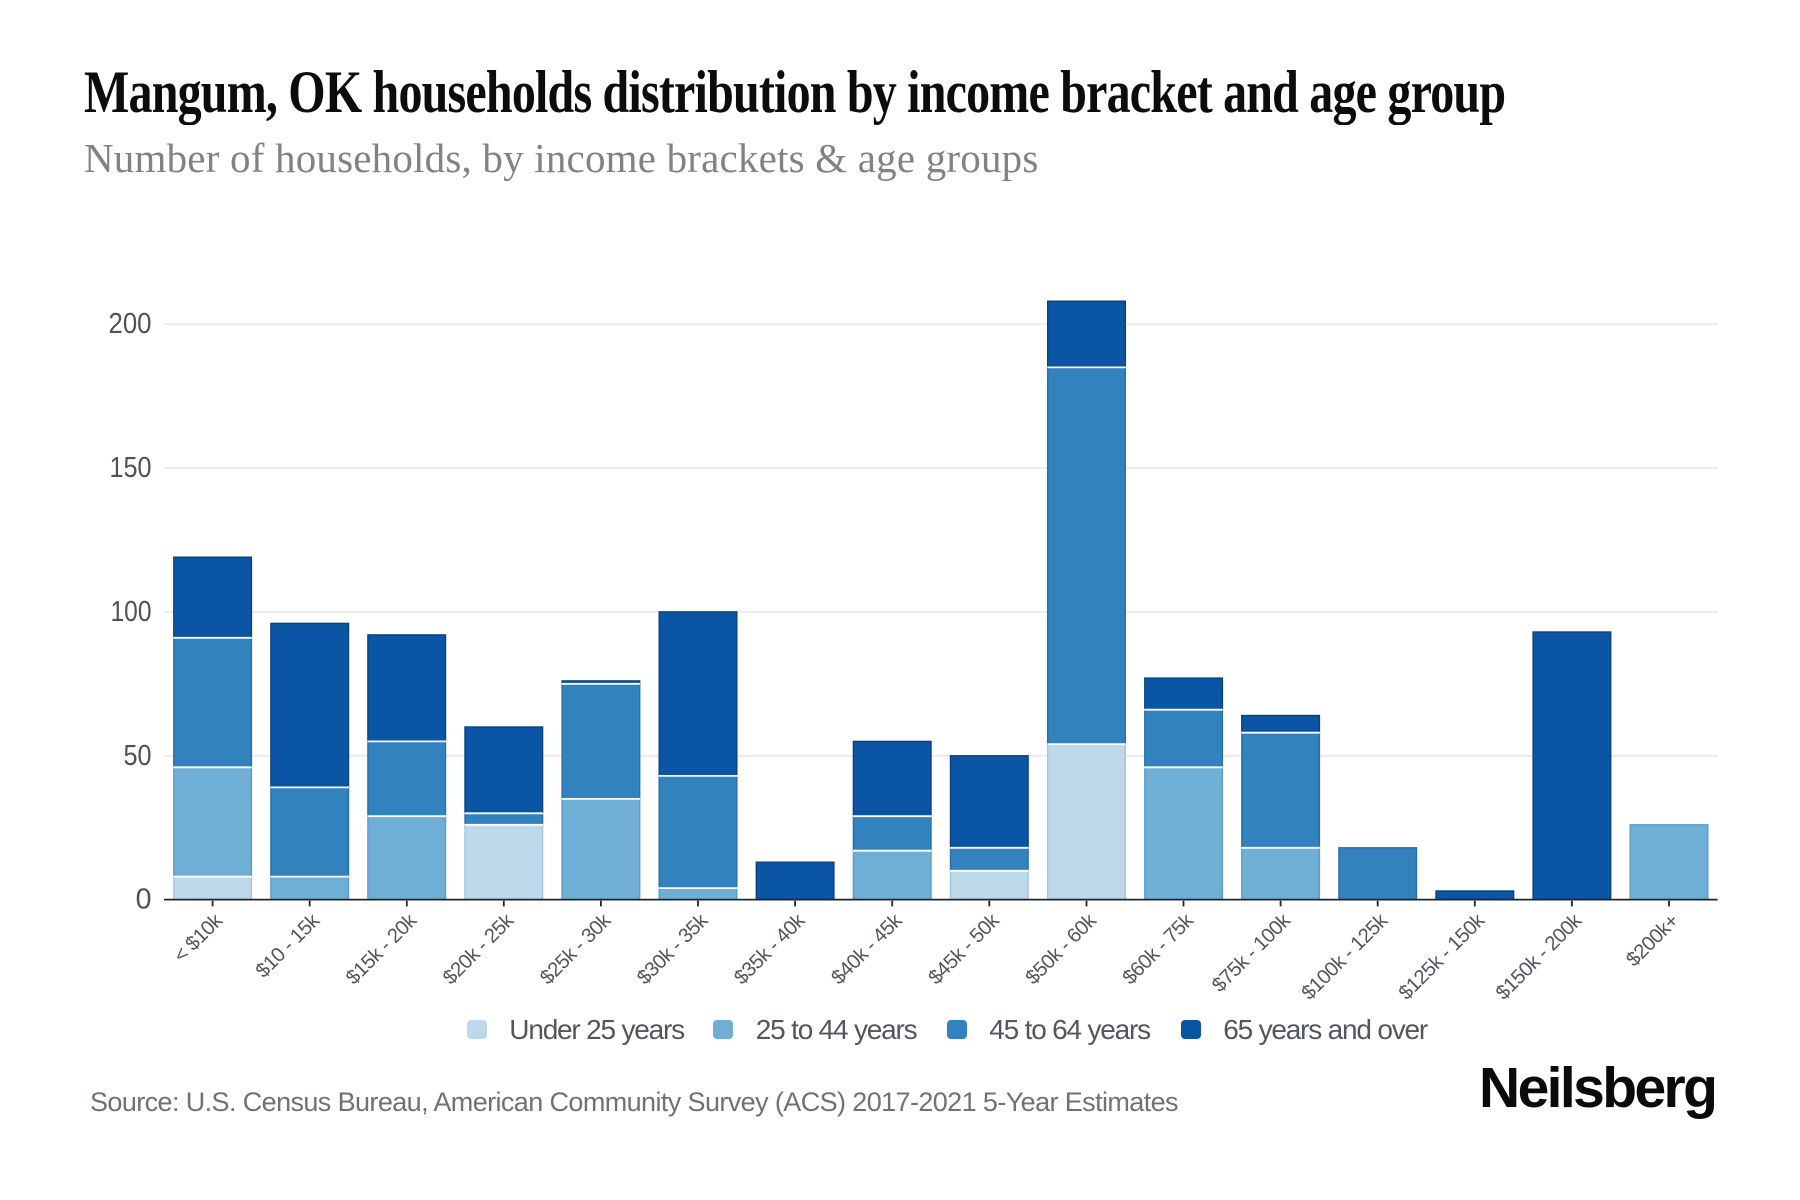 The width and height of the screenshot is (1800, 1200). I want to click on svg-text: < $10k, so click(199, 938).